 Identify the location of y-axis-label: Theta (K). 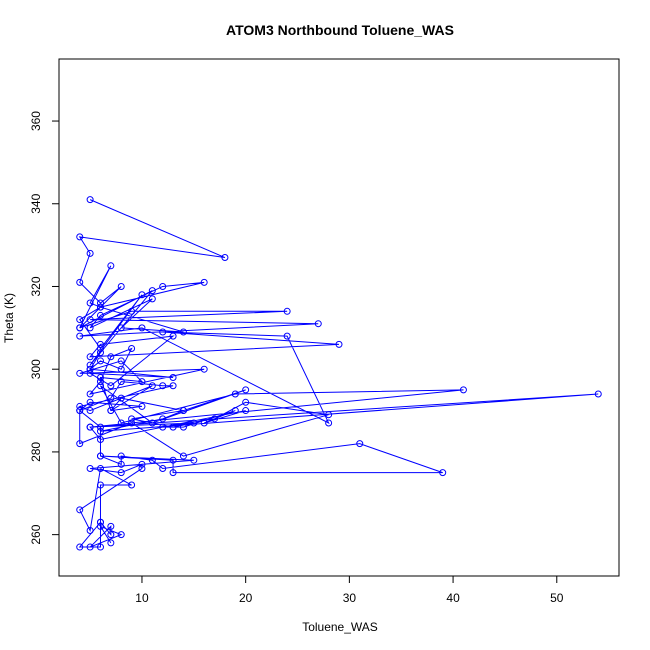
(9, 318).